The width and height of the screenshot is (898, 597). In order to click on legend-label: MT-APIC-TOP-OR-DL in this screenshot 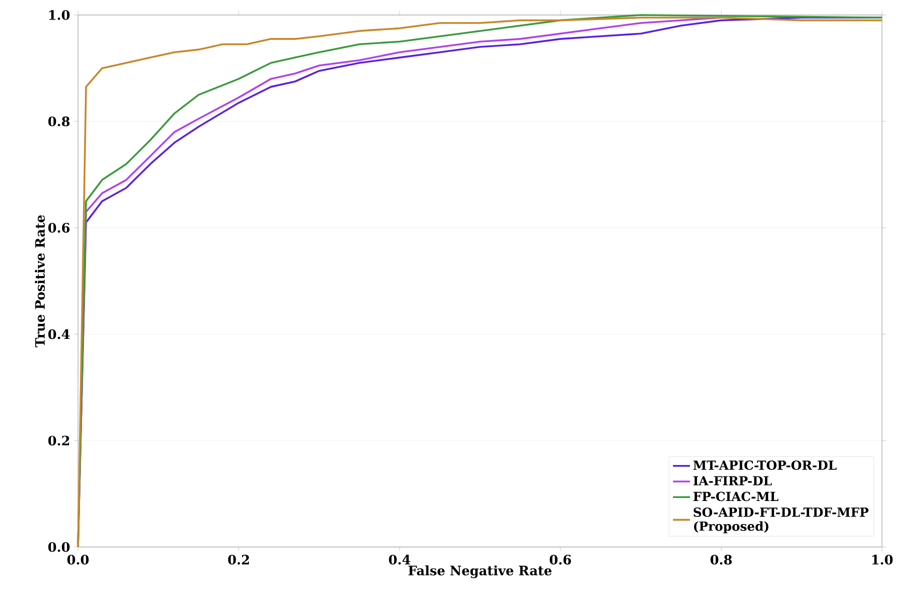, I will do `click(765, 465)`.